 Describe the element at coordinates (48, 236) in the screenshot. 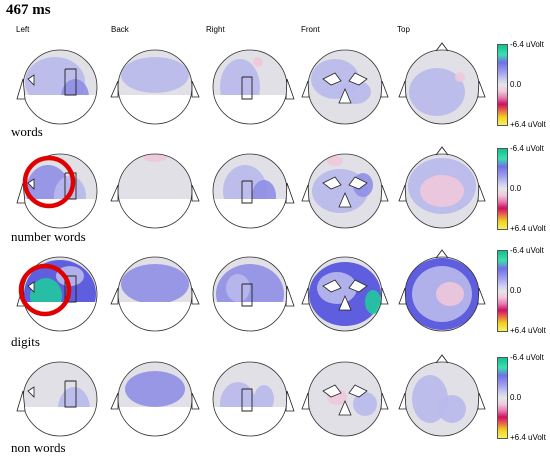

I see `condition-label-number-words: number words` at that location.